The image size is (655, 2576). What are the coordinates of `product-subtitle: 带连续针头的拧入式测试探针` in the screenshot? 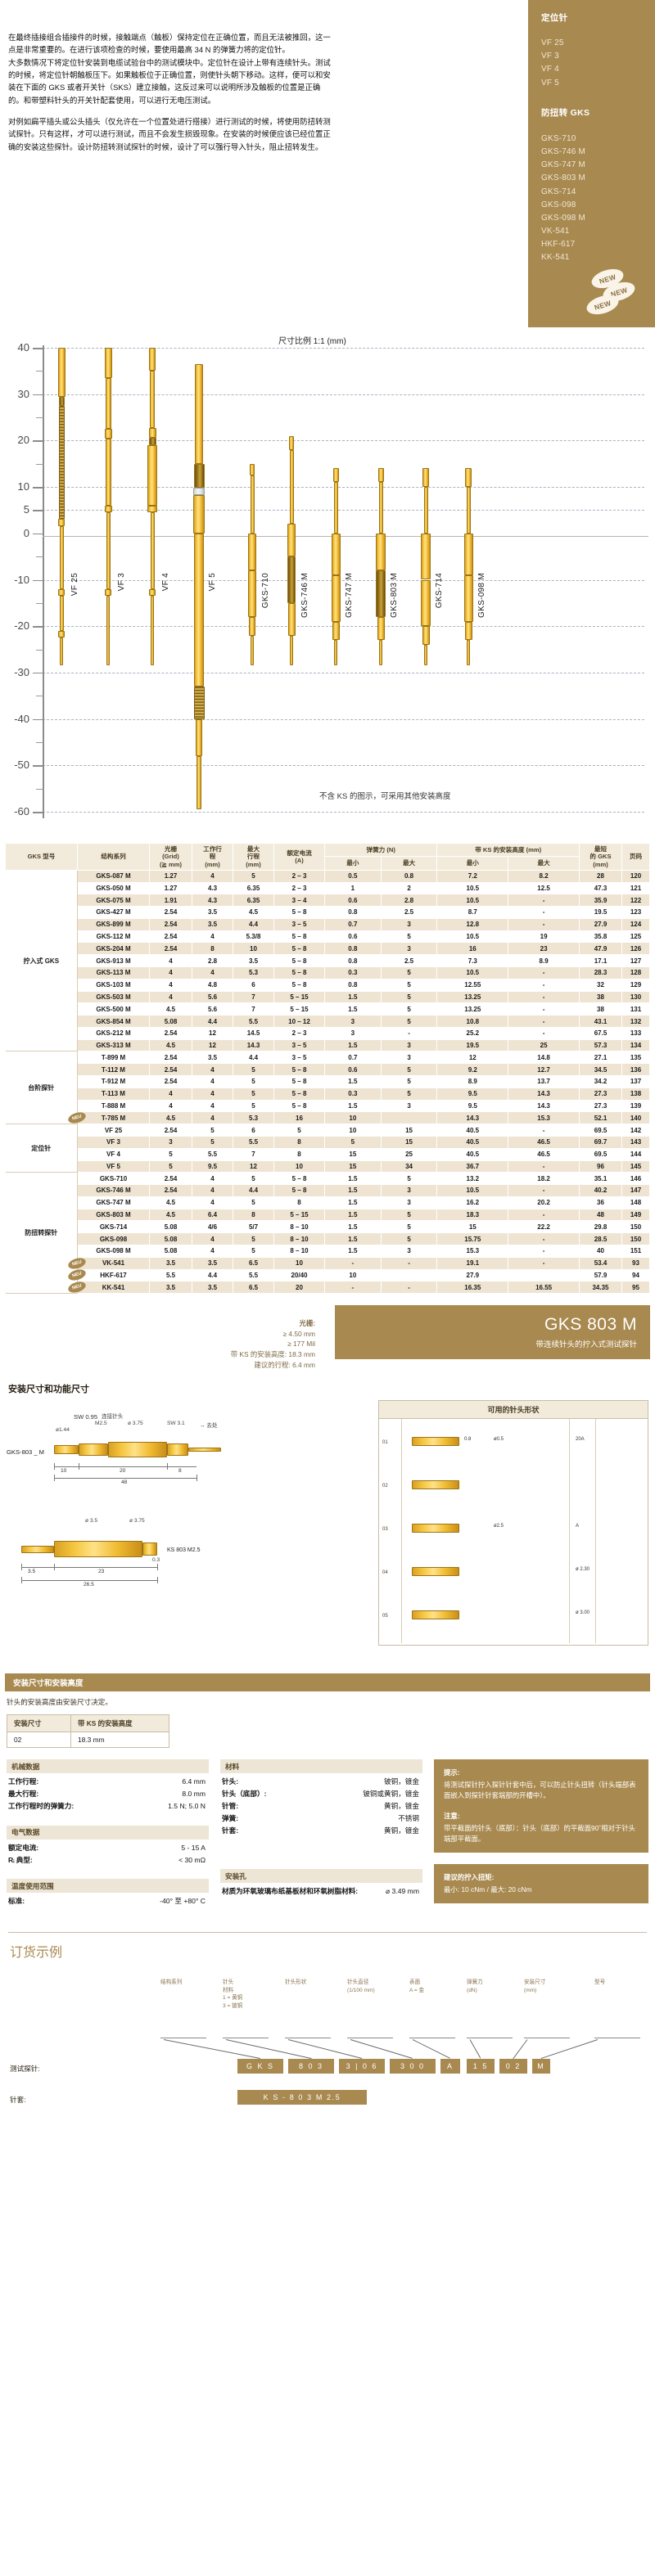 It's located at (586, 1345).